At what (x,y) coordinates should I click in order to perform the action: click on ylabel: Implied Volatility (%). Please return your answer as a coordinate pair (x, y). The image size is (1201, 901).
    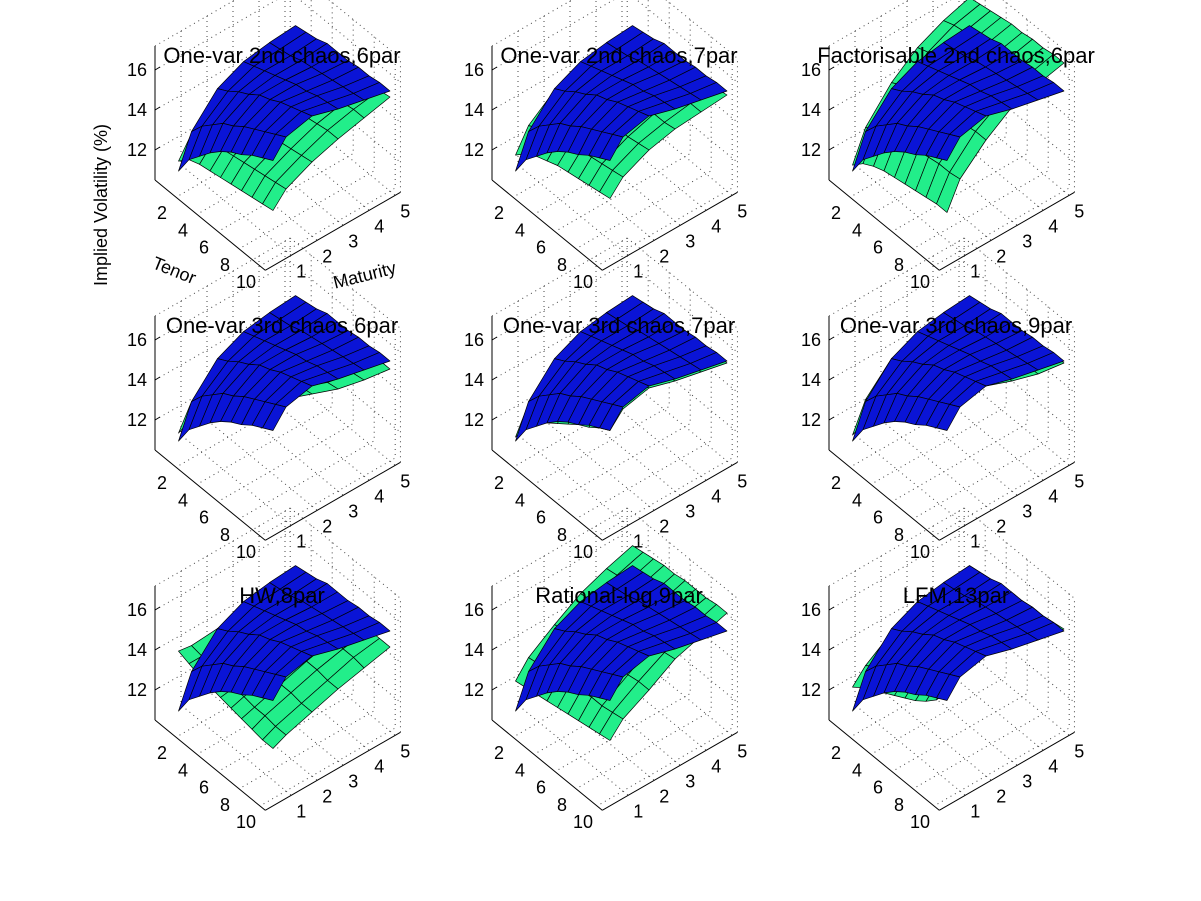
    Looking at the image, I should click on (101, 205).